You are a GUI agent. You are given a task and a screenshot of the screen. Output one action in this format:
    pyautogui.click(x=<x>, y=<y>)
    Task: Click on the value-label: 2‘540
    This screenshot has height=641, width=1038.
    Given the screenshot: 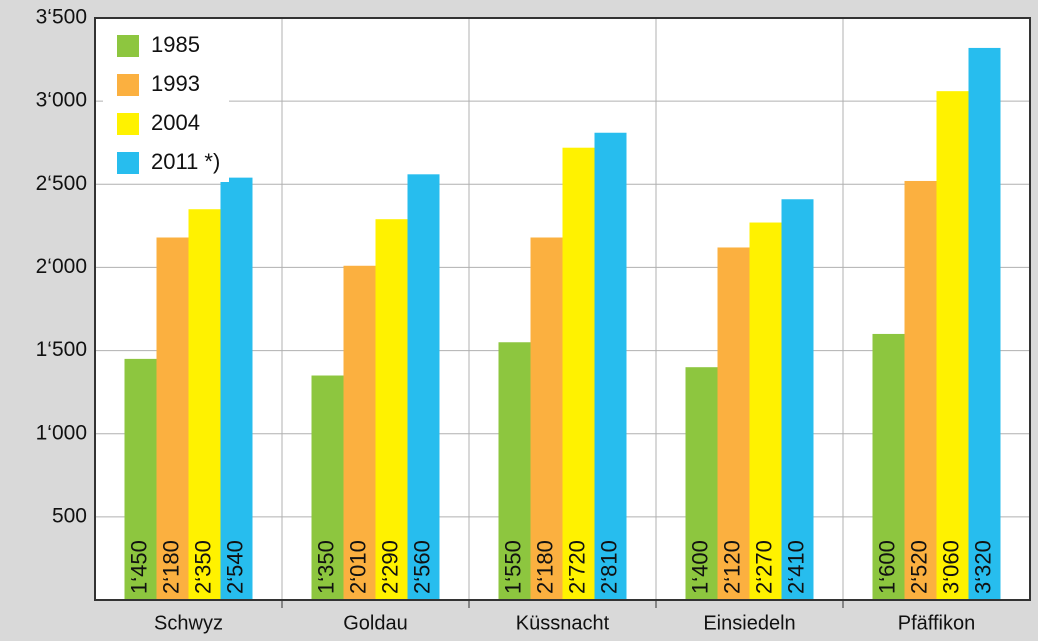 What is the action you would take?
    pyautogui.click(x=234, y=567)
    